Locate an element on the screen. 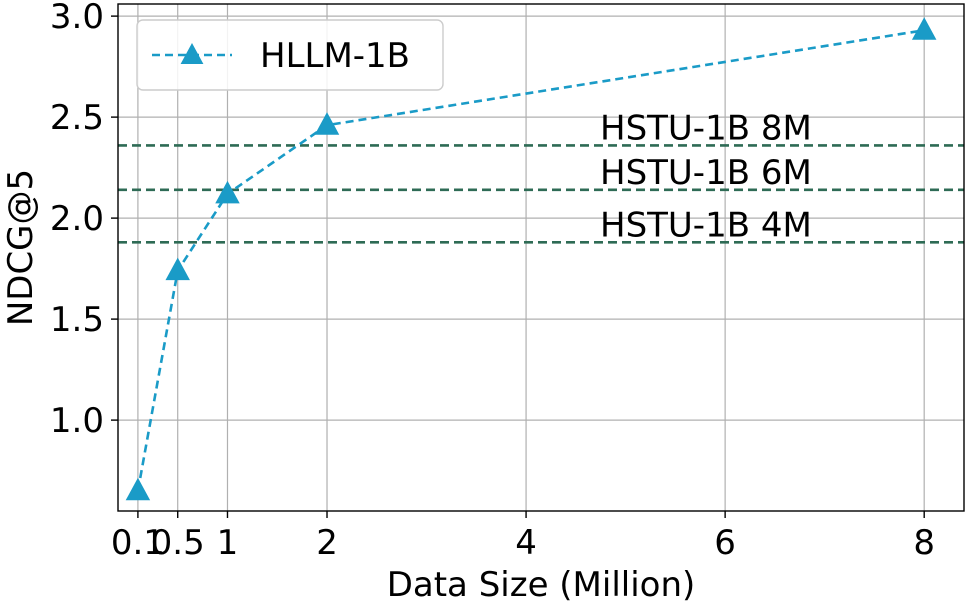 This screenshot has width=968, height=604. x-tick-label: 1 is located at coordinates (228, 543).